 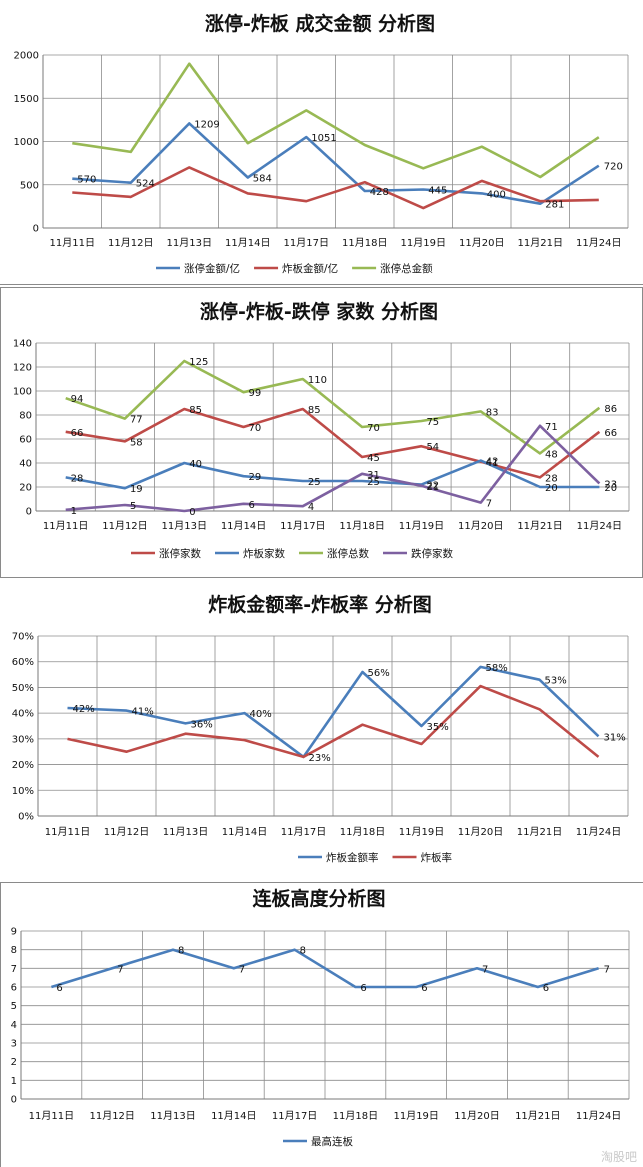 I want to click on y-tick-label: 9, so click(x=14, y=932).